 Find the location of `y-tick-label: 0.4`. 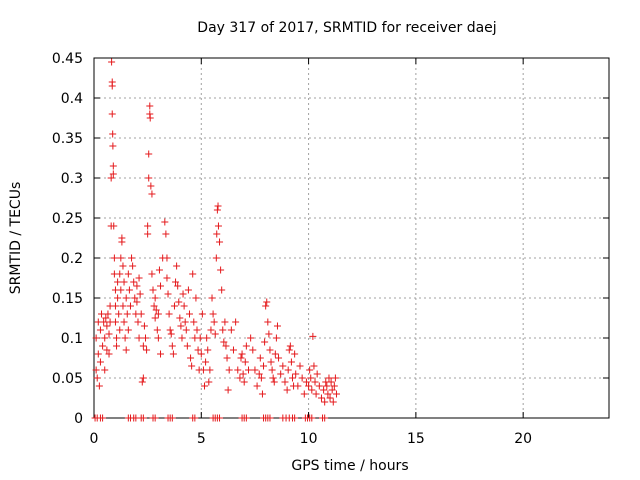

y-tick-label: 0.4 is located at coordinates (72, 99).